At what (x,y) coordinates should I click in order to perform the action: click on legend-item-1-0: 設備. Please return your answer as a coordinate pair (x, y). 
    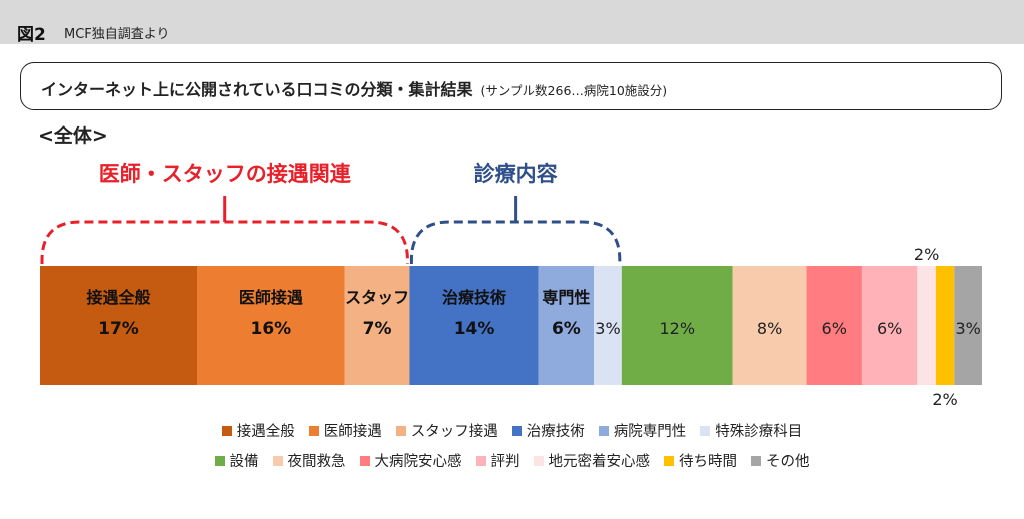
    Looking at the image, I should click on (236, 460).